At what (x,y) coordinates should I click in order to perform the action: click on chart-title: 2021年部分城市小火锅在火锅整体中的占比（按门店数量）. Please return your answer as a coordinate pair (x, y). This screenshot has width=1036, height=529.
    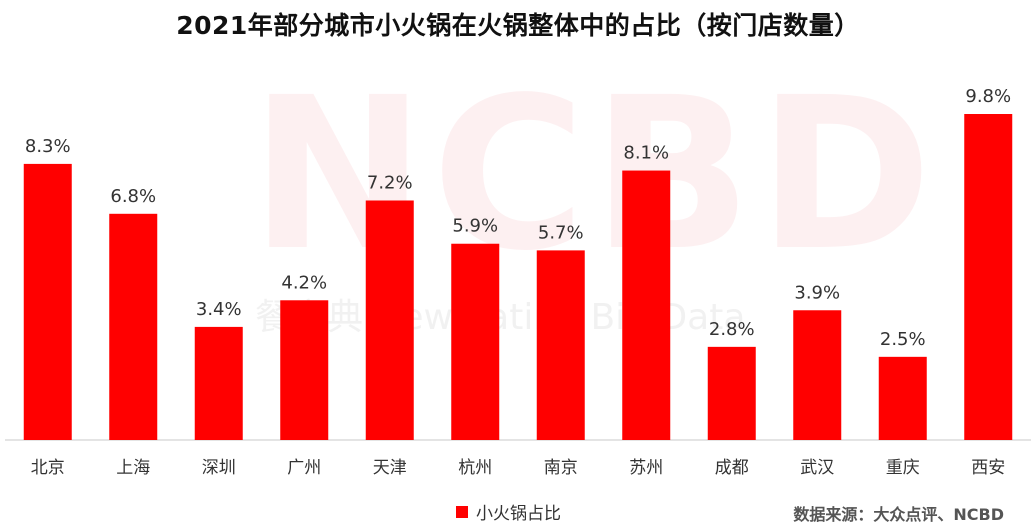
    Looking at the image, I should click on (518, 25).